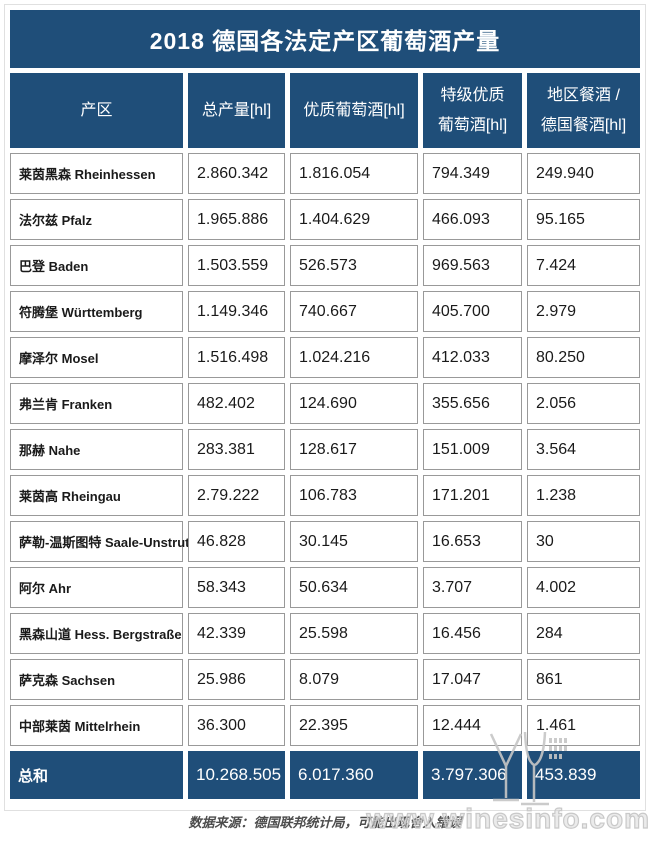 This screenshot has width=650, height=846. What do you see at coordinates (354, 357) in the screenshot?
I see `value-cell: 1.024.216` at bounding box center [354, 357].